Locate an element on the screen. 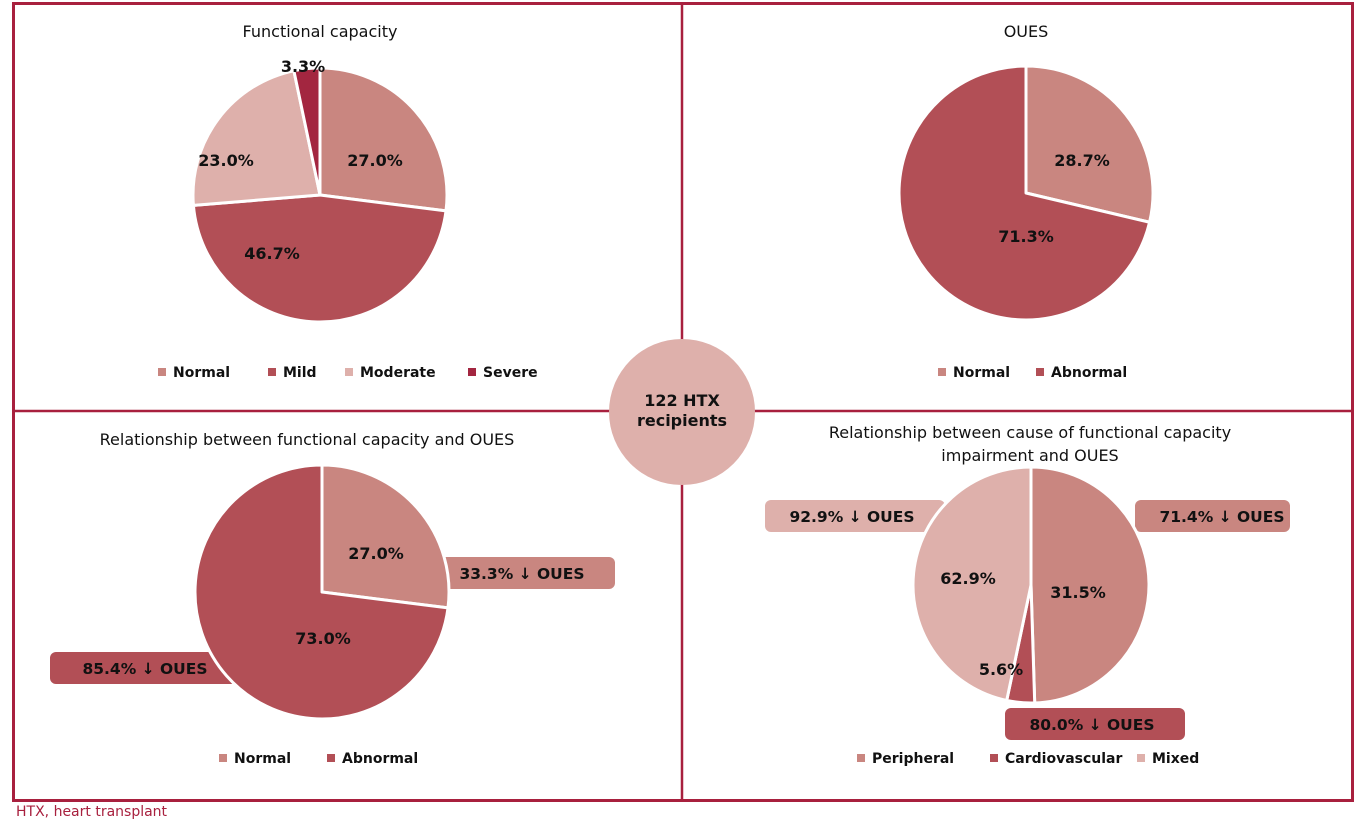 This screenshot has width=1364, height=820. callout-text: 33.3% ↓ OUES is located at coordinates (521, 574).